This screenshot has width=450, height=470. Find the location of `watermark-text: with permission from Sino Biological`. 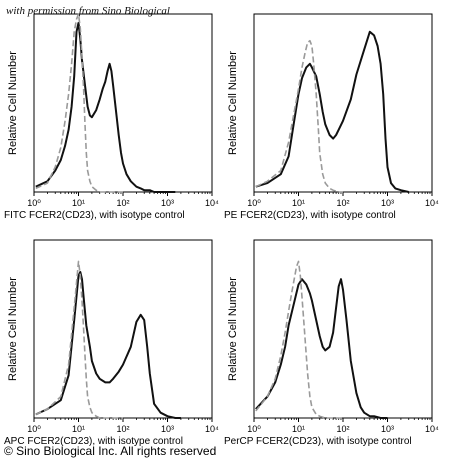

watermark-text: with permission from Sino Biological is located at coordinates (88, 11).